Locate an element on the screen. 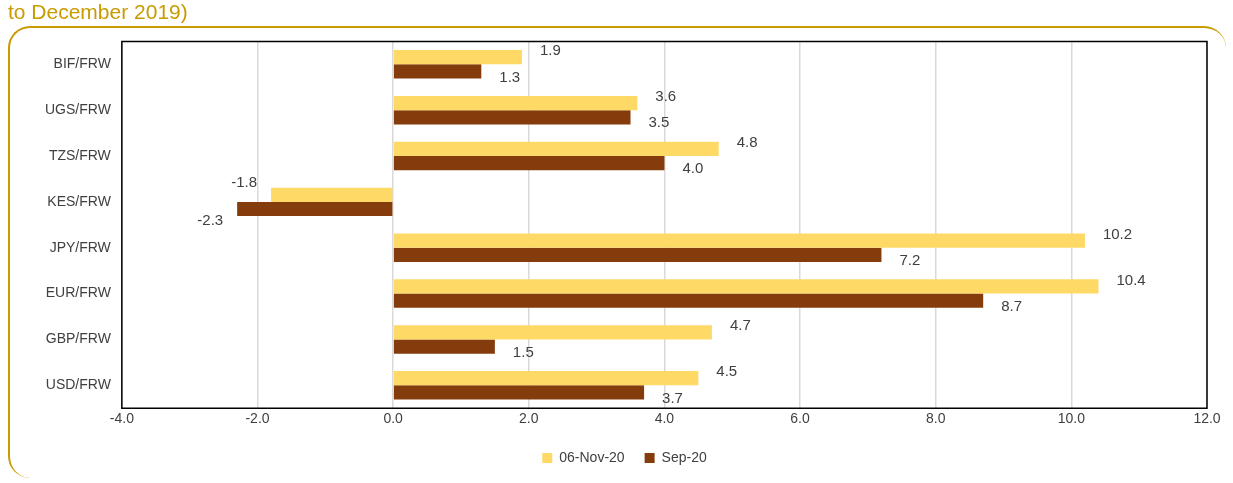 The height and width of the screenshot is (483, 1233). x-tick-label: 2.0 is located at coordinates (529, 418).